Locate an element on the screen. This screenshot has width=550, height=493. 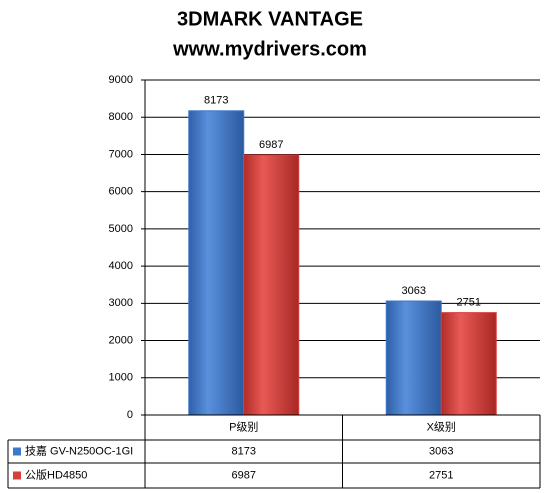
y-tick-label: 0 is located at coordinates (130, 415).